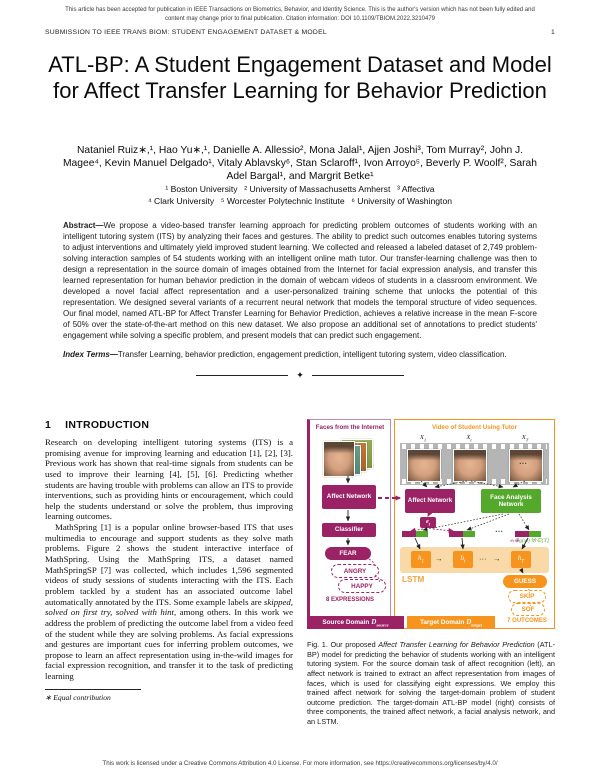  What do you see at coordinates (525, 581) in the screenshot?
I see `outcome-label-guess: GUESS` at bounding box center [525, 581].